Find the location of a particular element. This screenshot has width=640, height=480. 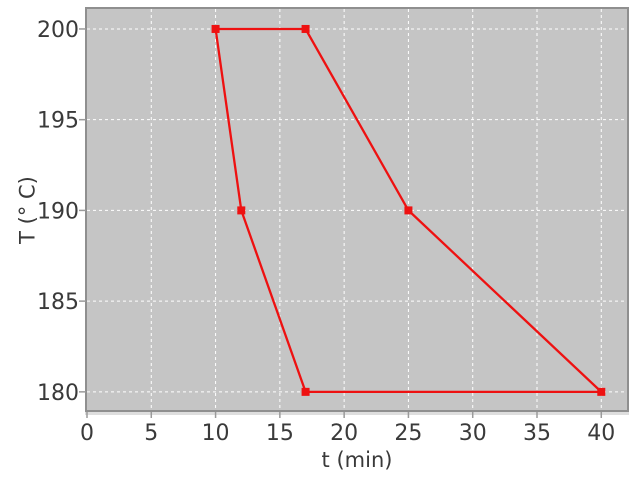

x-axis-title: t (min) is located at coordinates (357, 460).